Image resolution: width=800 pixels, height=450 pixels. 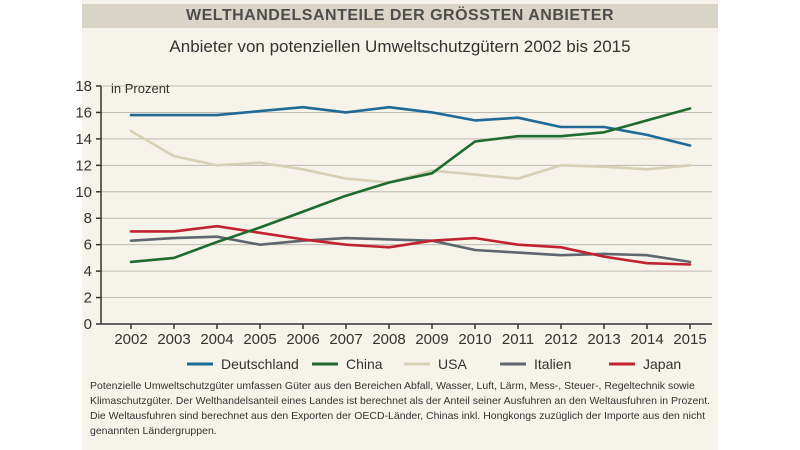 What do you see at coordinates (410, 156) in the screenshot?
I see `series-line-usa` at bounding box center [410, 156].